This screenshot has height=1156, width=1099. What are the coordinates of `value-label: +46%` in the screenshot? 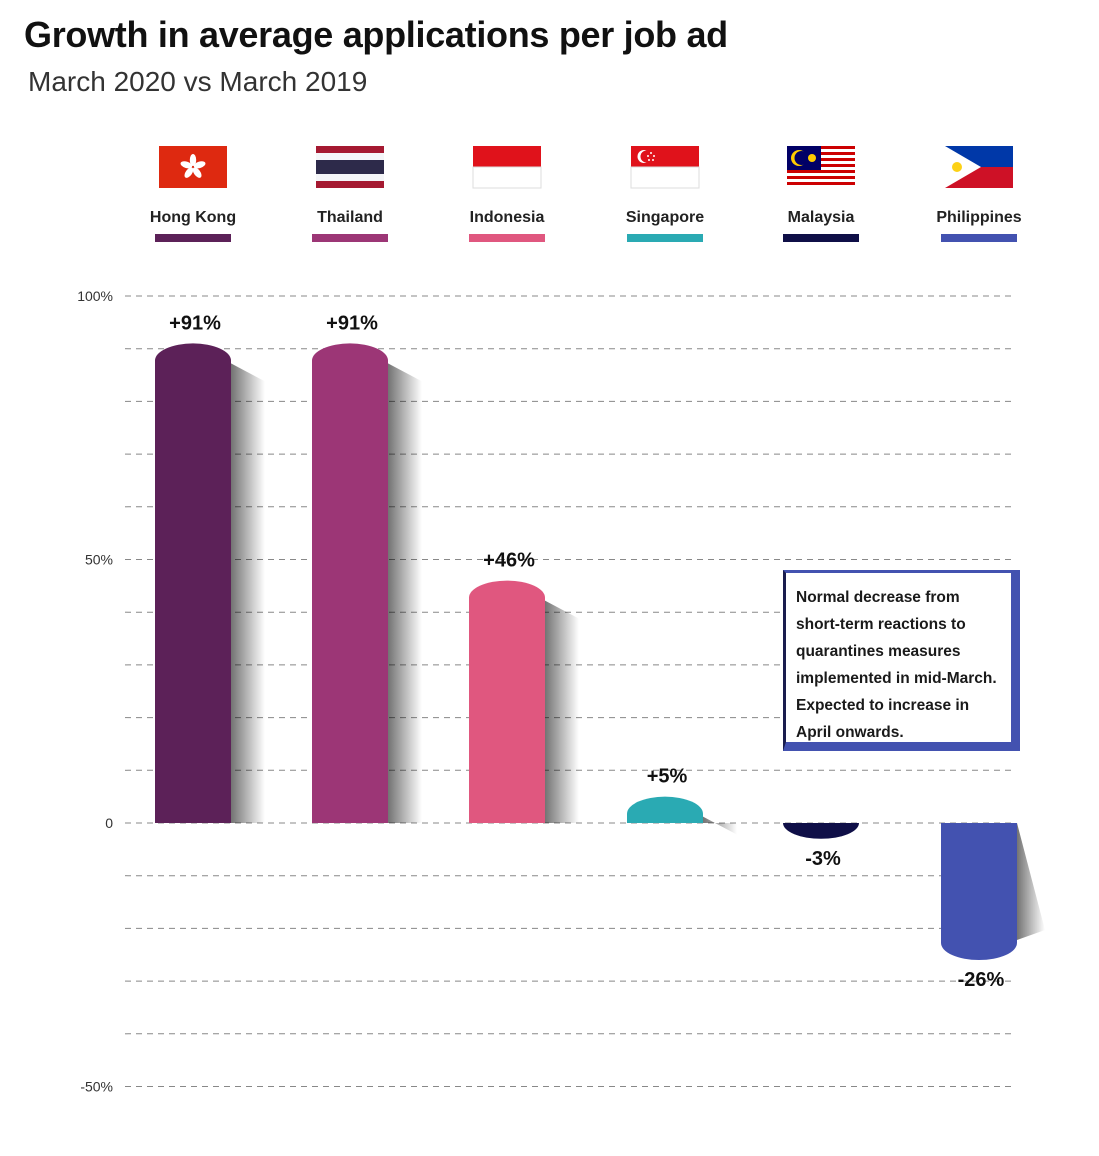 It's located at (509, 561).